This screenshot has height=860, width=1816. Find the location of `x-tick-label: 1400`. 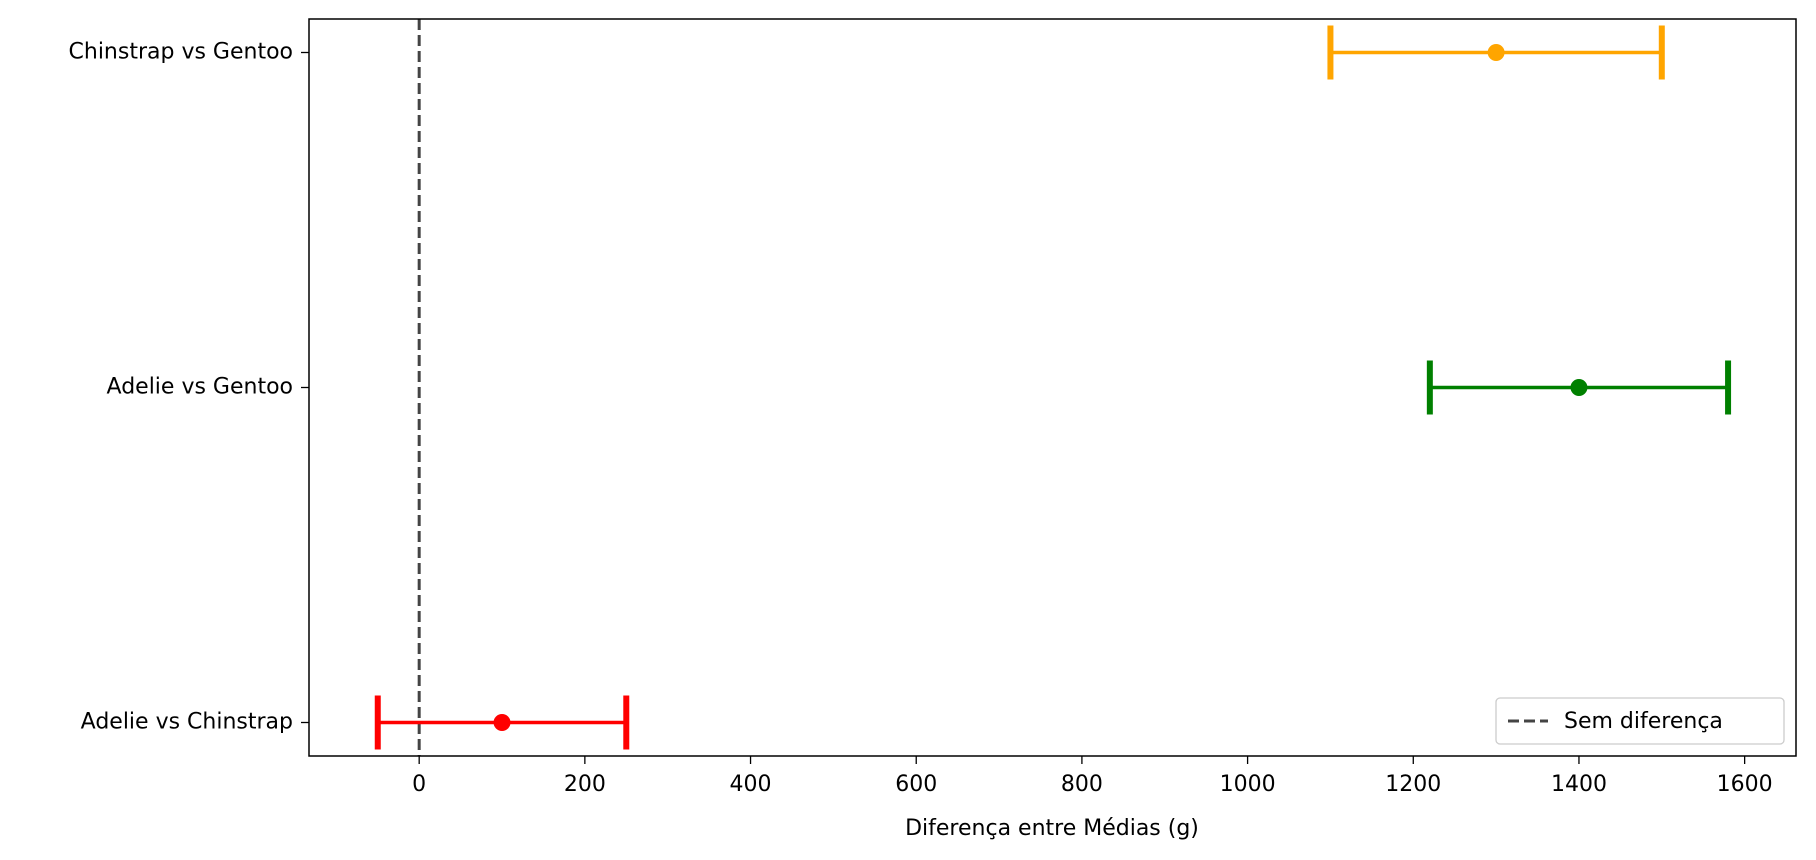

x-tick-label: 1400 is located at coordinates (1579, 784).